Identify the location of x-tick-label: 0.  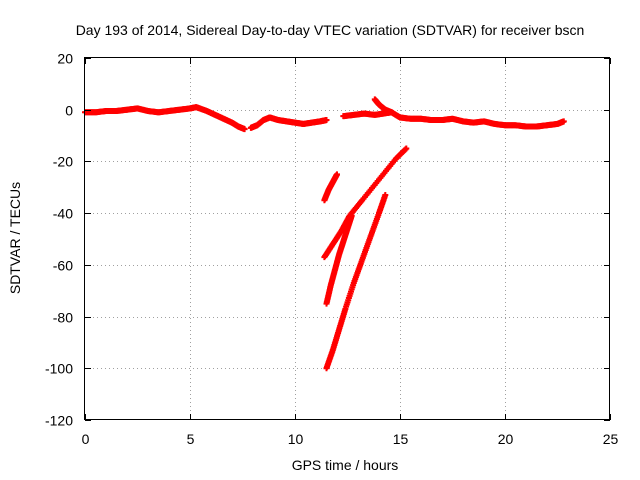
(86, 439).